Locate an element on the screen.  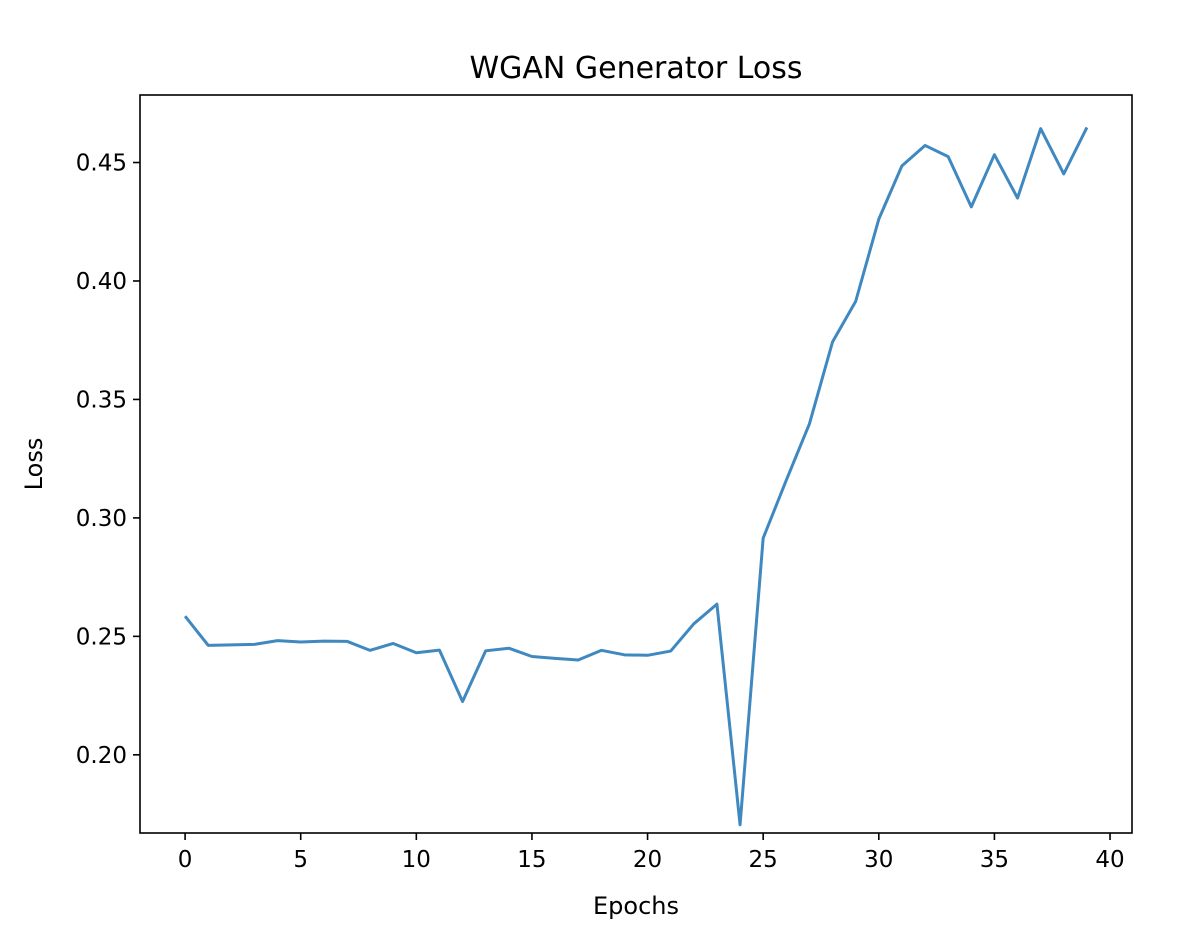
x-axis-ticks: 0 5 10 15 20 25 30 35 40 is located at coordinates (651, 853).